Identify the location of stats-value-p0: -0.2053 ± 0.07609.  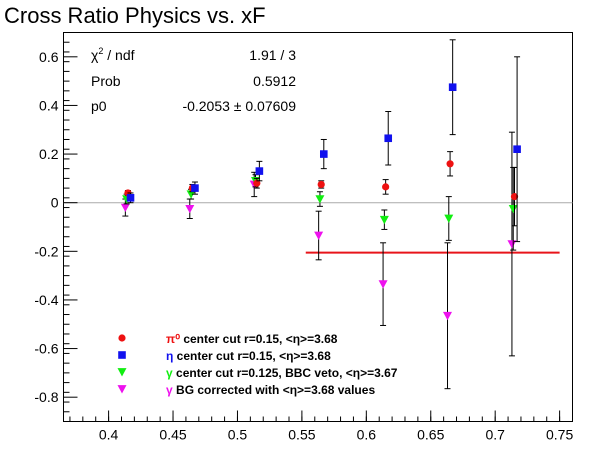
(239, 106).